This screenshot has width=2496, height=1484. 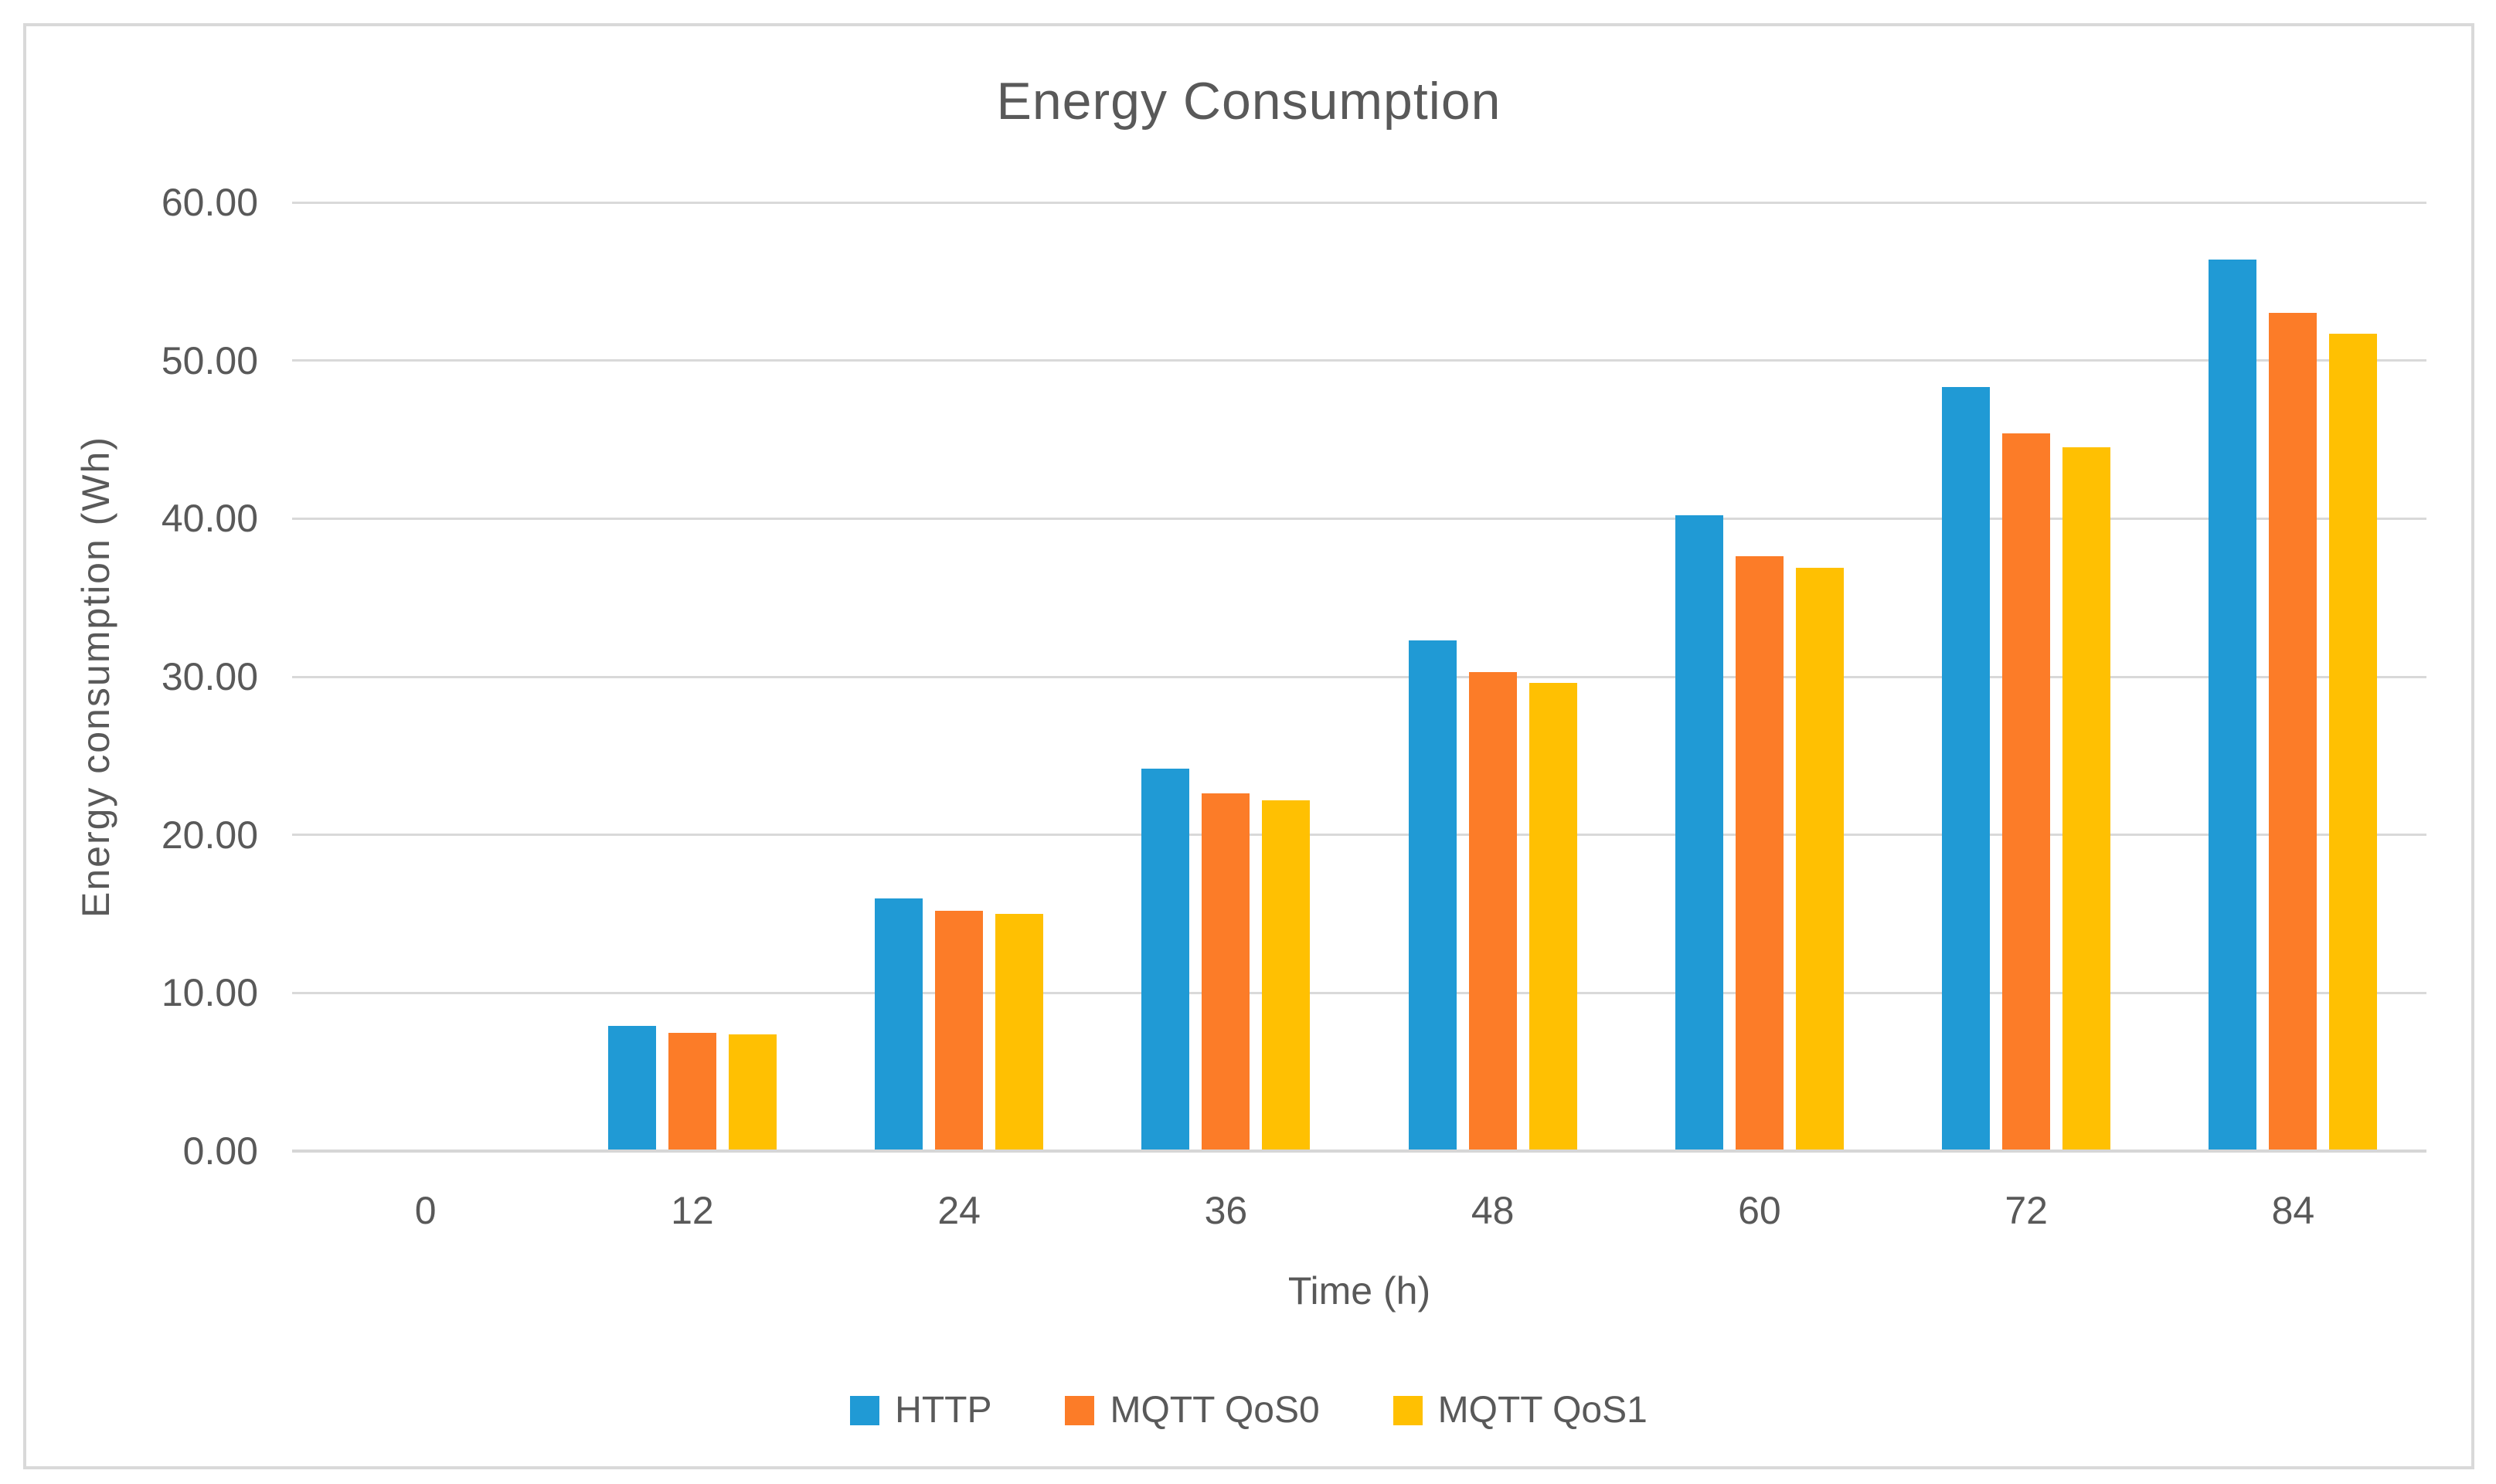 What do you see at coordinates (2293, 1210) in the screenshot?
I see `x-tick-84: 84` at bounding box center [2293, 1210].